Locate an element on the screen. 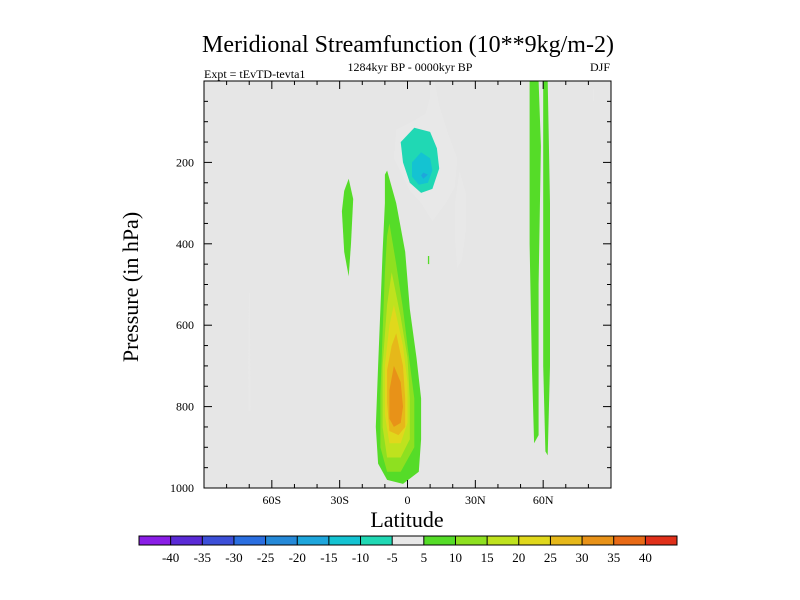 Image resolution: width=800 pixels, height=600 pixels. colorbar-label: 35 is located at coordinates (613, 557).